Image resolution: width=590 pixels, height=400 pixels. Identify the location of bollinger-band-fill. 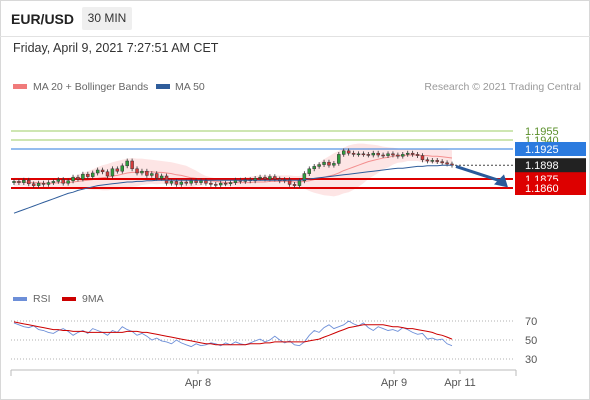
(233, 170).